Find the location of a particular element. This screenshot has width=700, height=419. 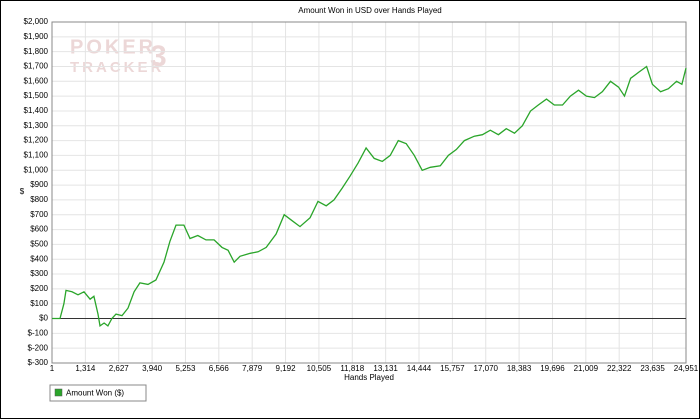

y-tick-label: $100 is located at coordinates (39, 303).